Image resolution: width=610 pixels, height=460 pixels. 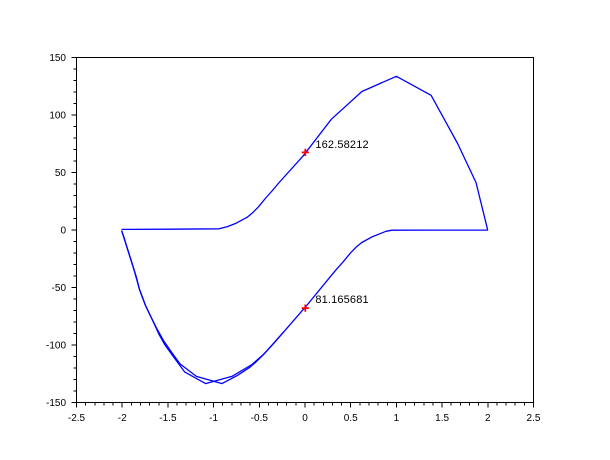 I want to click on svg-text: 81.165681, so click(x=341, y=300).